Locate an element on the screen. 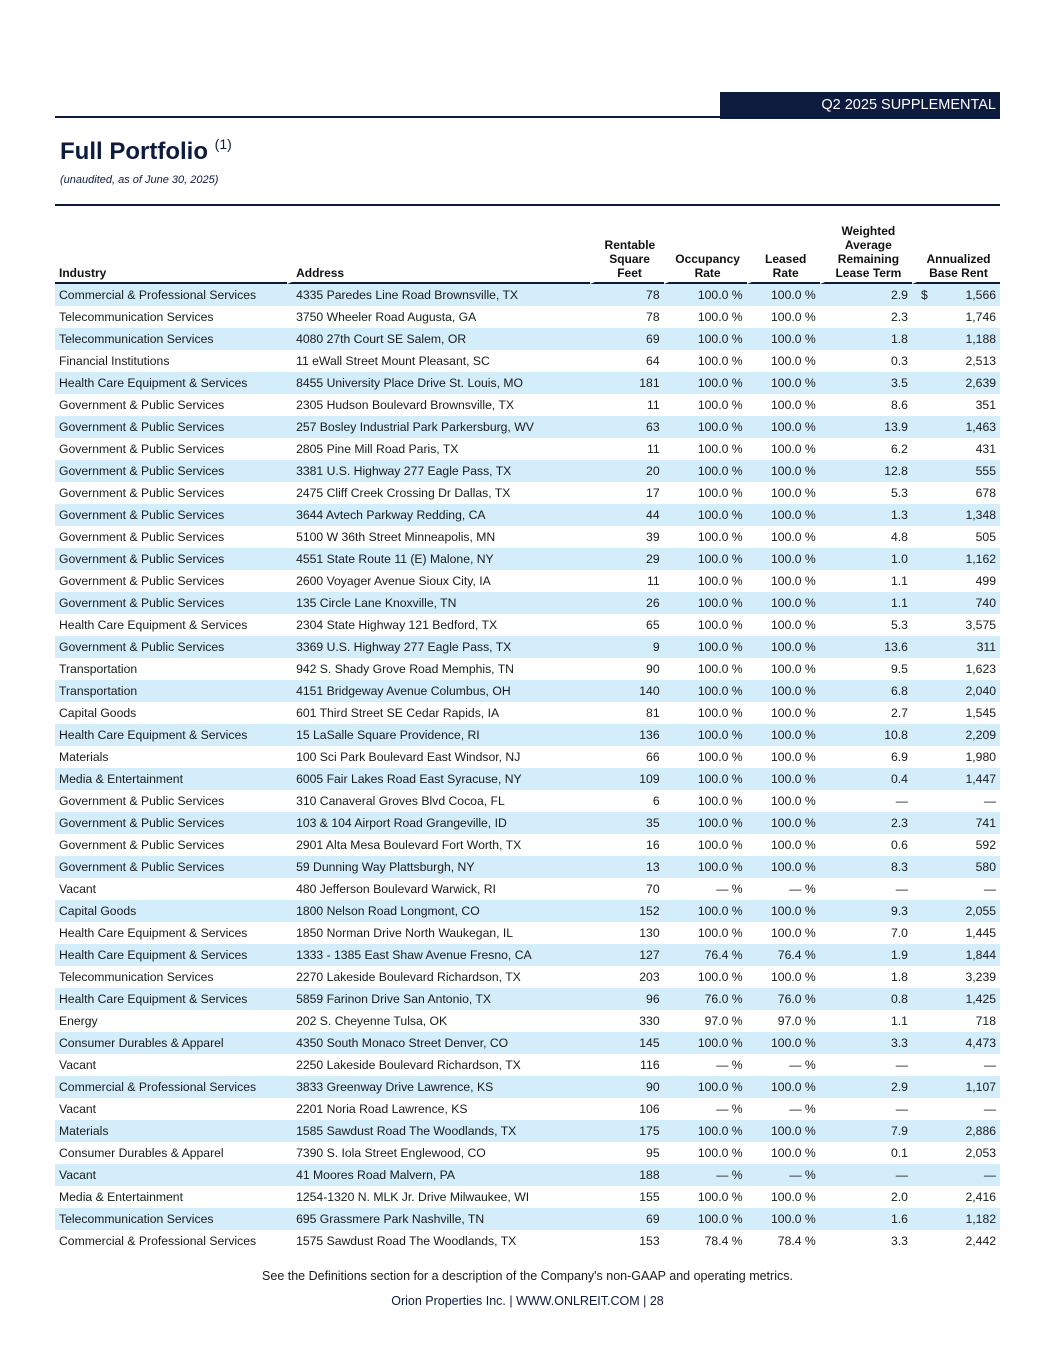 The height and width of the screenshot is (1365, 1055). cell-walt: 10.8 is located at coordinates (865, 735).